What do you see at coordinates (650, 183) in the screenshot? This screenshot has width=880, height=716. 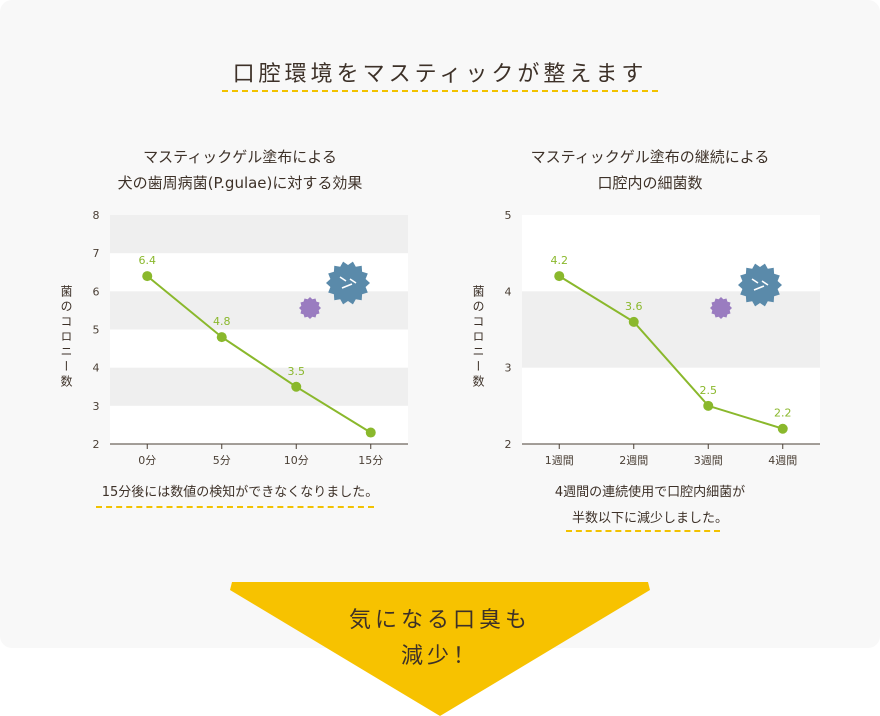 I see `chart-2-title-line2: 口腔内の細菌数` at bounding box center [650, 183].